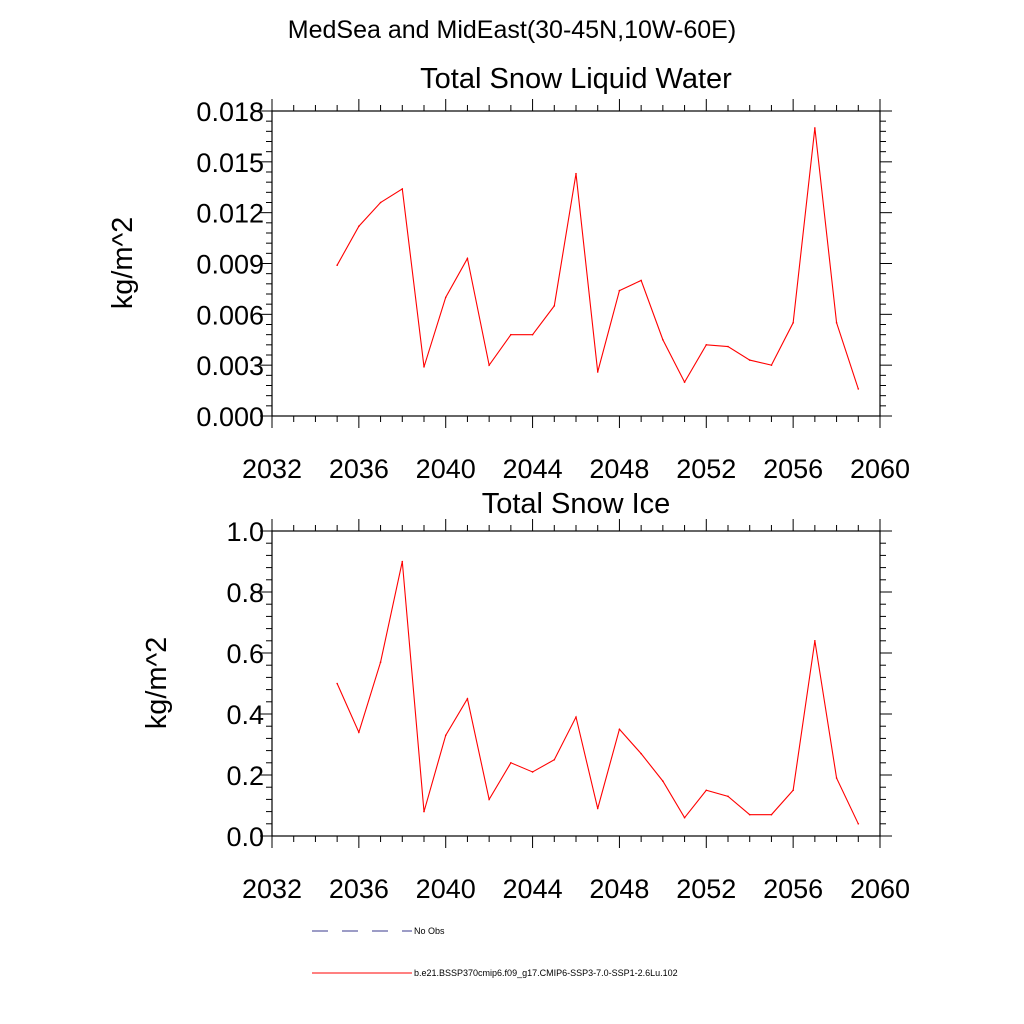  I want to click on y-tick-label: 0.0, so click(245, 837).